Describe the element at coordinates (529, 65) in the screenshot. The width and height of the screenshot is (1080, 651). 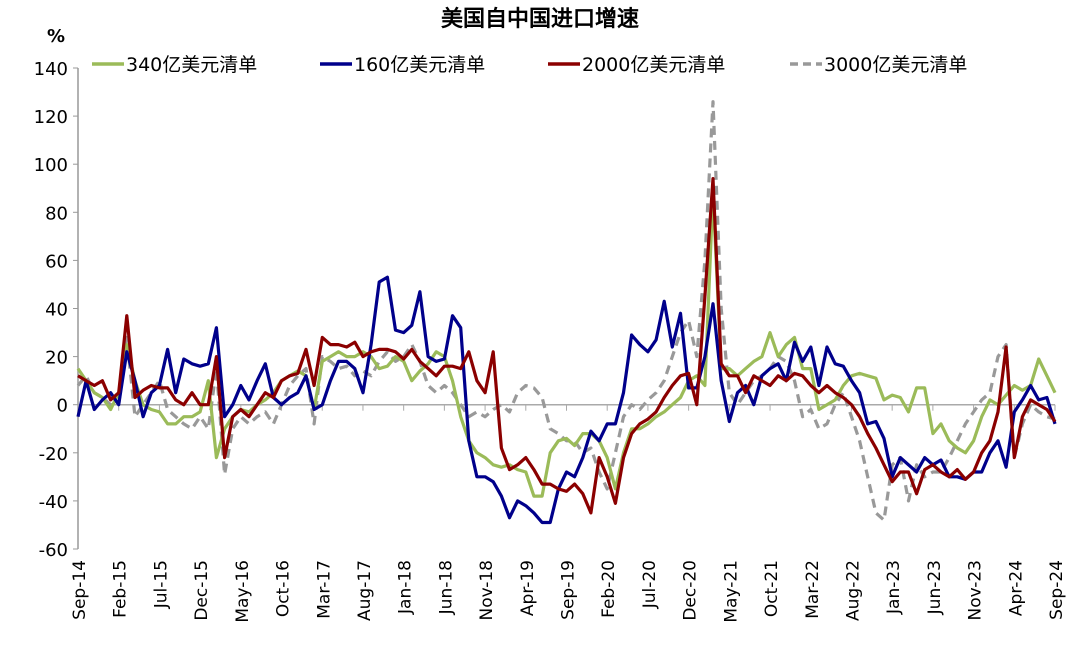
I see `legend: 340亿美元清单 160亿美元清单 2000亿美元清单 3000亿美元清单` at that location.